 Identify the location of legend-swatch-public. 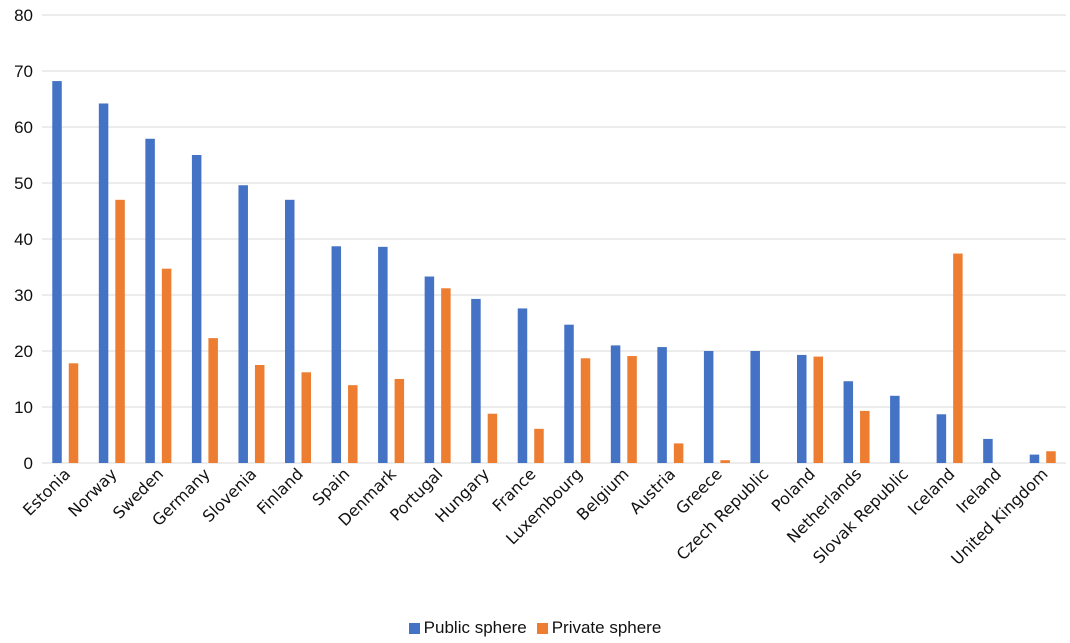
(414, 628).